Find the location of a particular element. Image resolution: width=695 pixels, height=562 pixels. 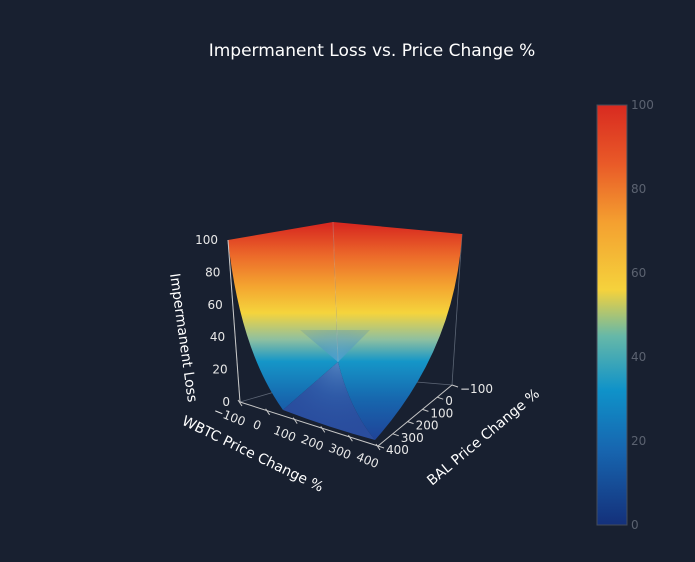

z-tick-label: 20 is located at coordinates (219, 370).